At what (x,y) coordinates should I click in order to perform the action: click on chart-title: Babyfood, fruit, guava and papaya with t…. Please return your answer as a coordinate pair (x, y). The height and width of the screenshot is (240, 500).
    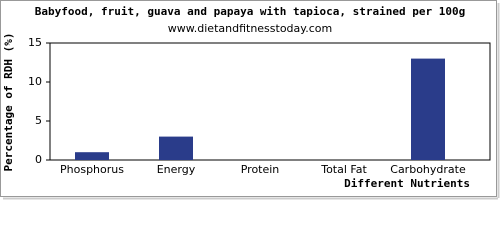
    Looking at the image, I should click on (250, 11).